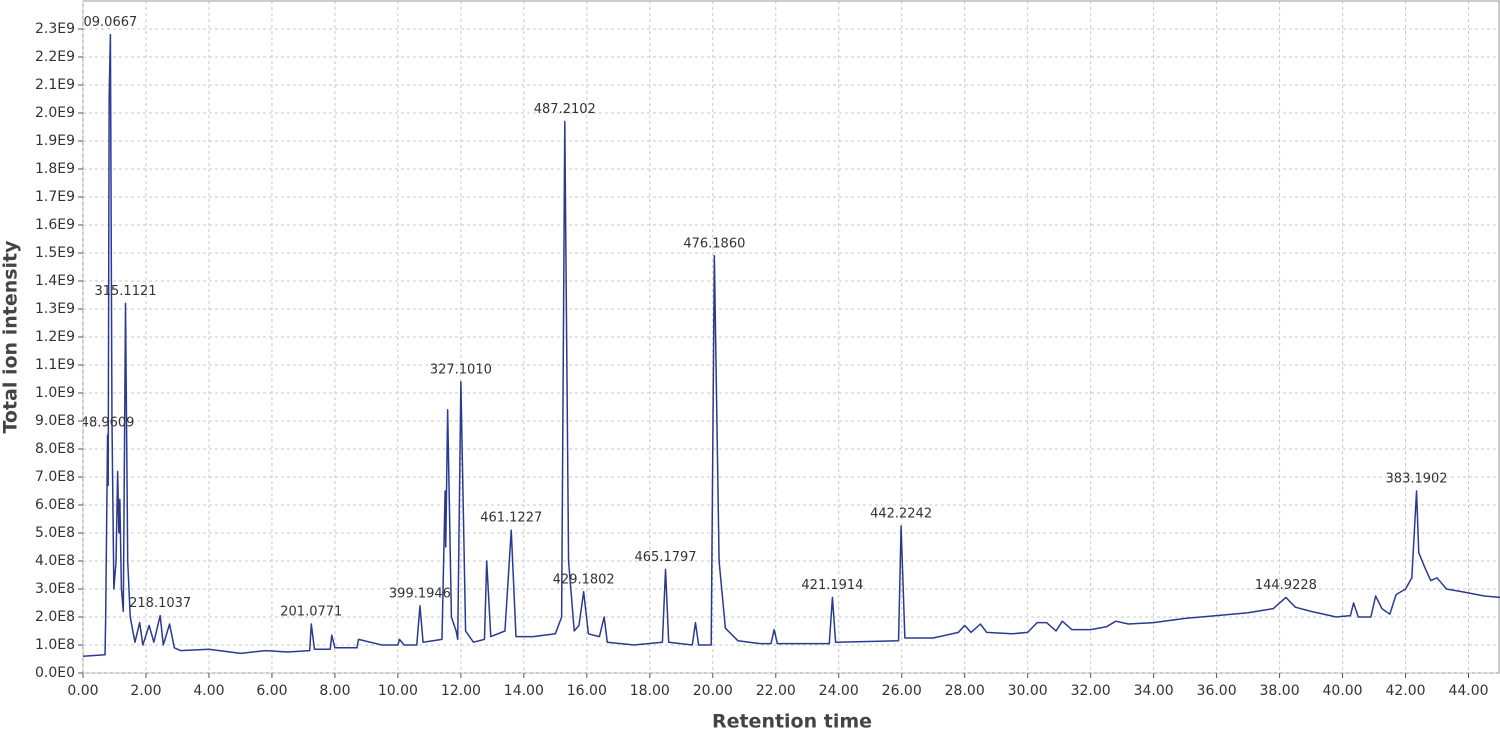 The height and width of the screenshot is (737, 1500). I want to click on x-tick-label: 4.00, so click(208, 691).